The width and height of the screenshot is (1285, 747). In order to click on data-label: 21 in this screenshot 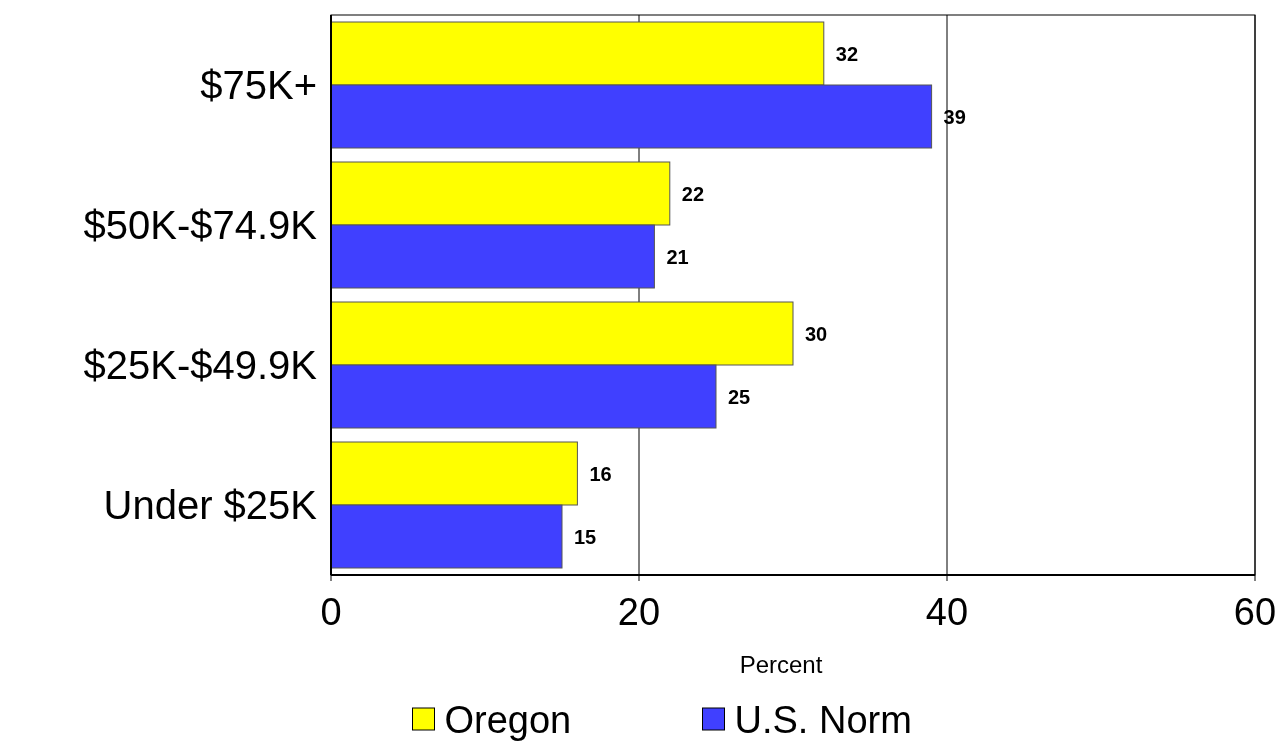, I will do `click(677, 256)`.